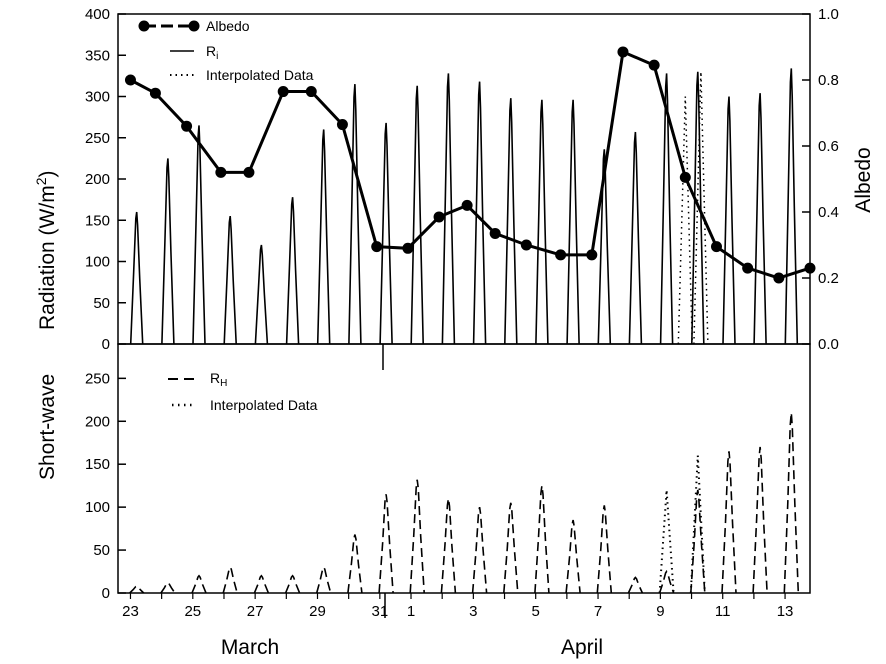 This screenshot has height=664, width=886. Describe the element at coordinates (97, 421) in the screenshot. I see `y-tick-label: 200` at that location.